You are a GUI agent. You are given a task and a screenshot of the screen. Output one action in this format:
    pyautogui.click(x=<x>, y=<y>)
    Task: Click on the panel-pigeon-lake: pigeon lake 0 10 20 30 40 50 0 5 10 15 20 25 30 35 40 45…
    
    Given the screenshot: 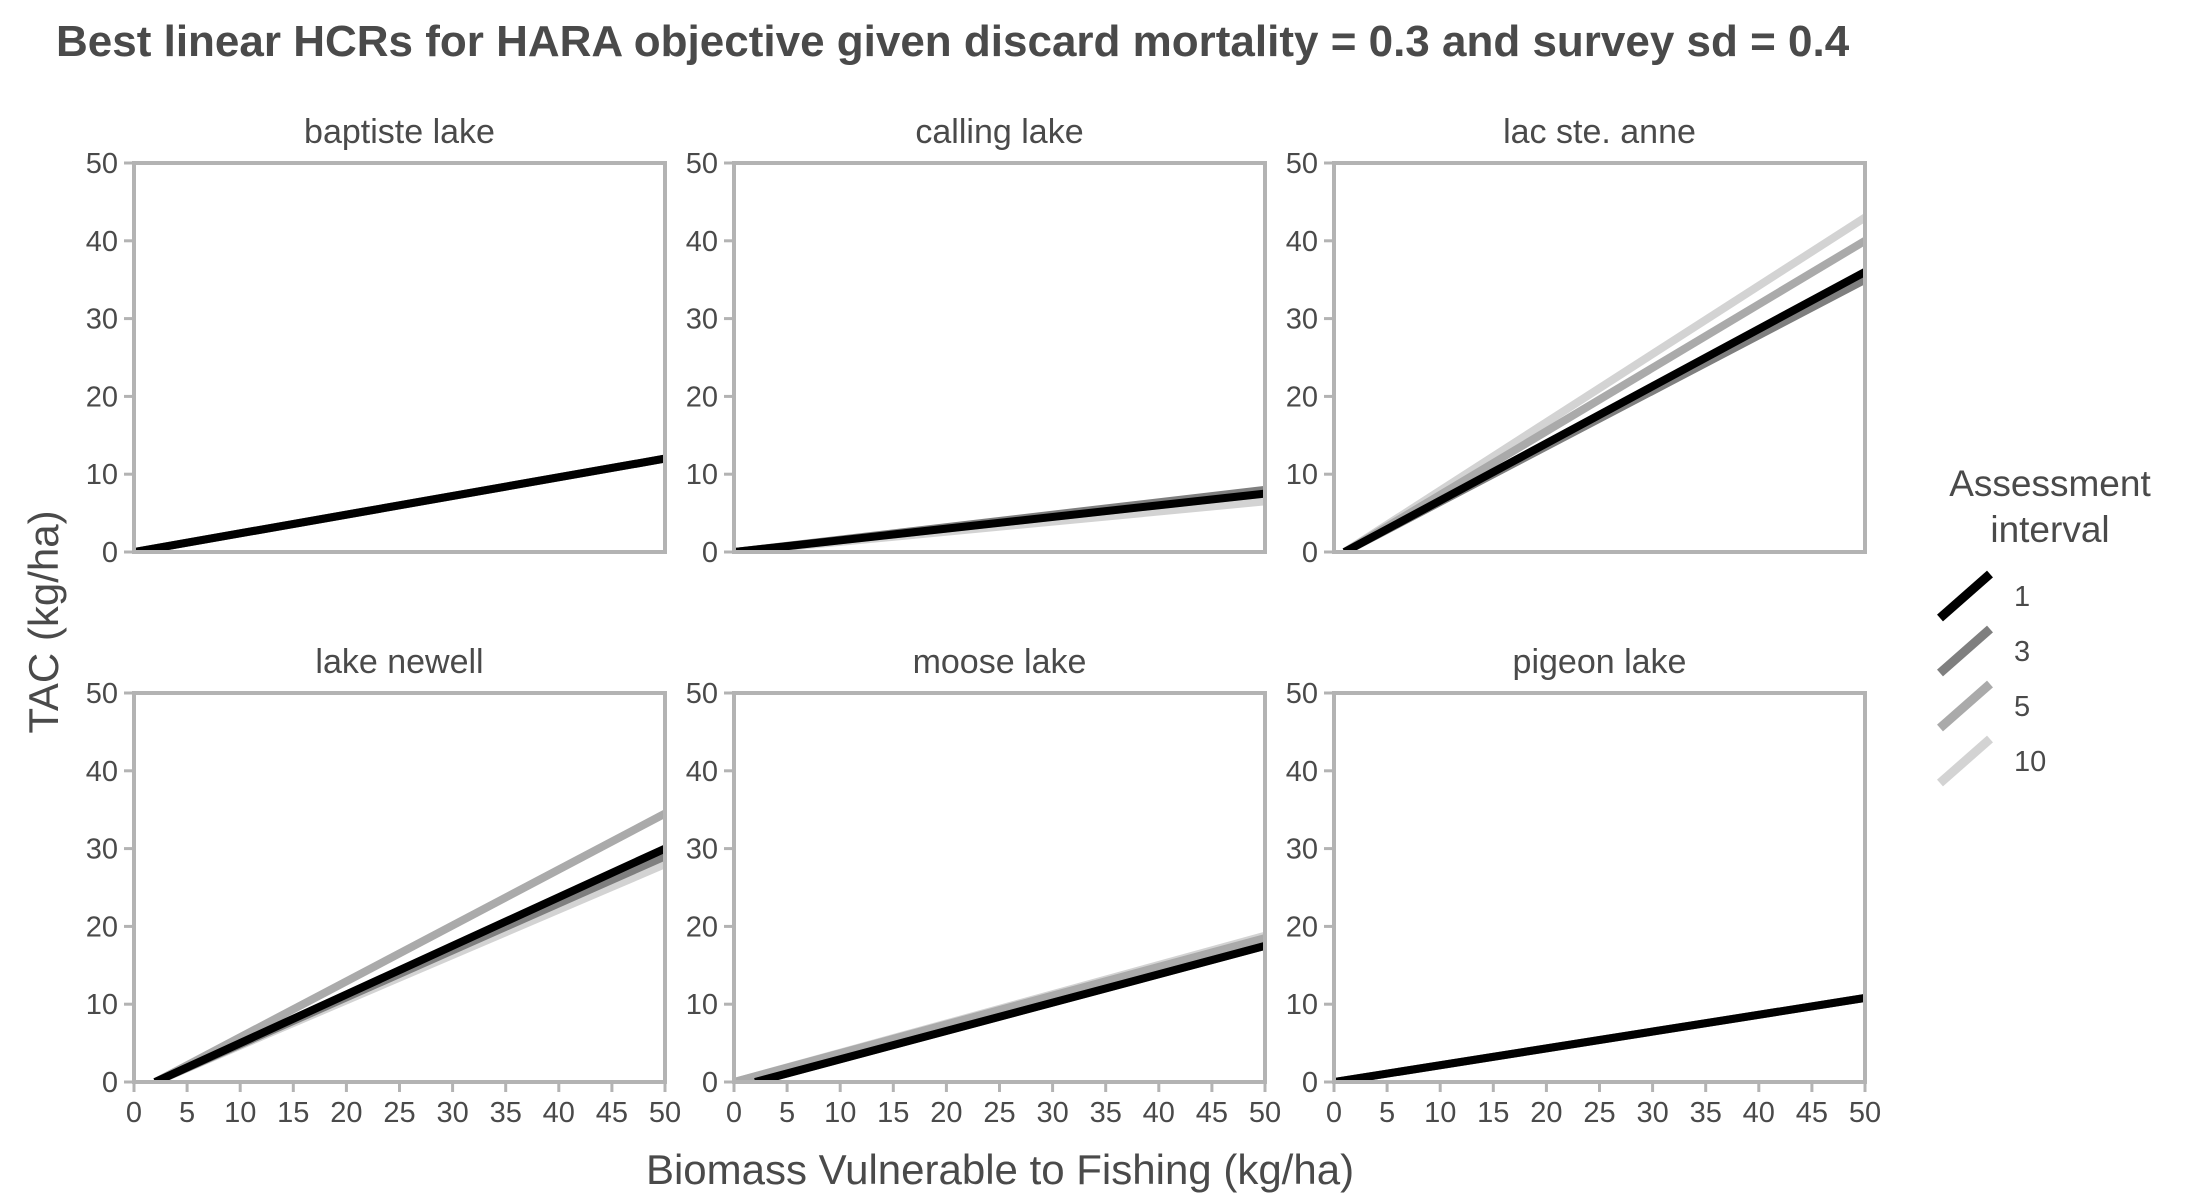 What is the action you would take?
    pyautogui.click(x=1583, y=886)
    